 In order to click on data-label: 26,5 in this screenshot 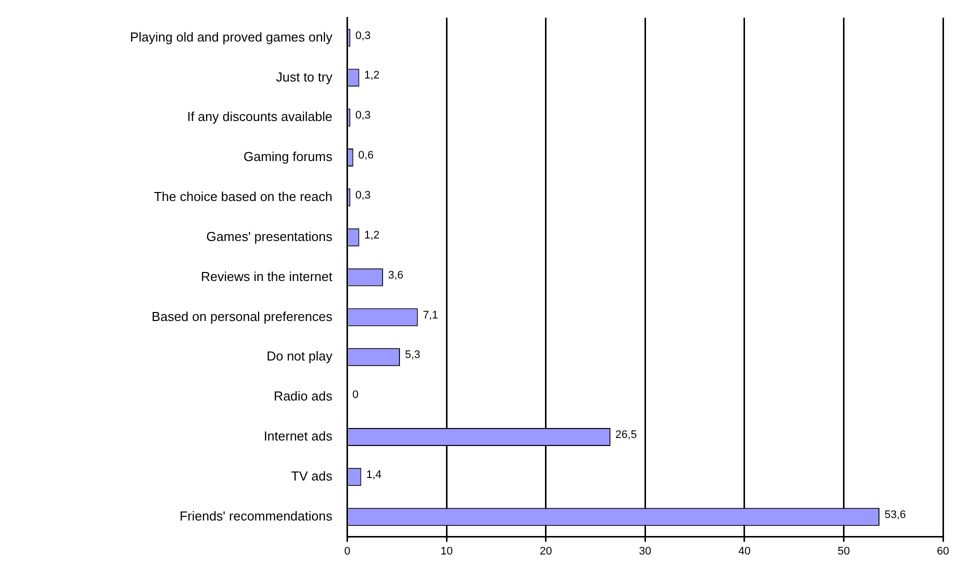, I will do `click(626, 435)`.